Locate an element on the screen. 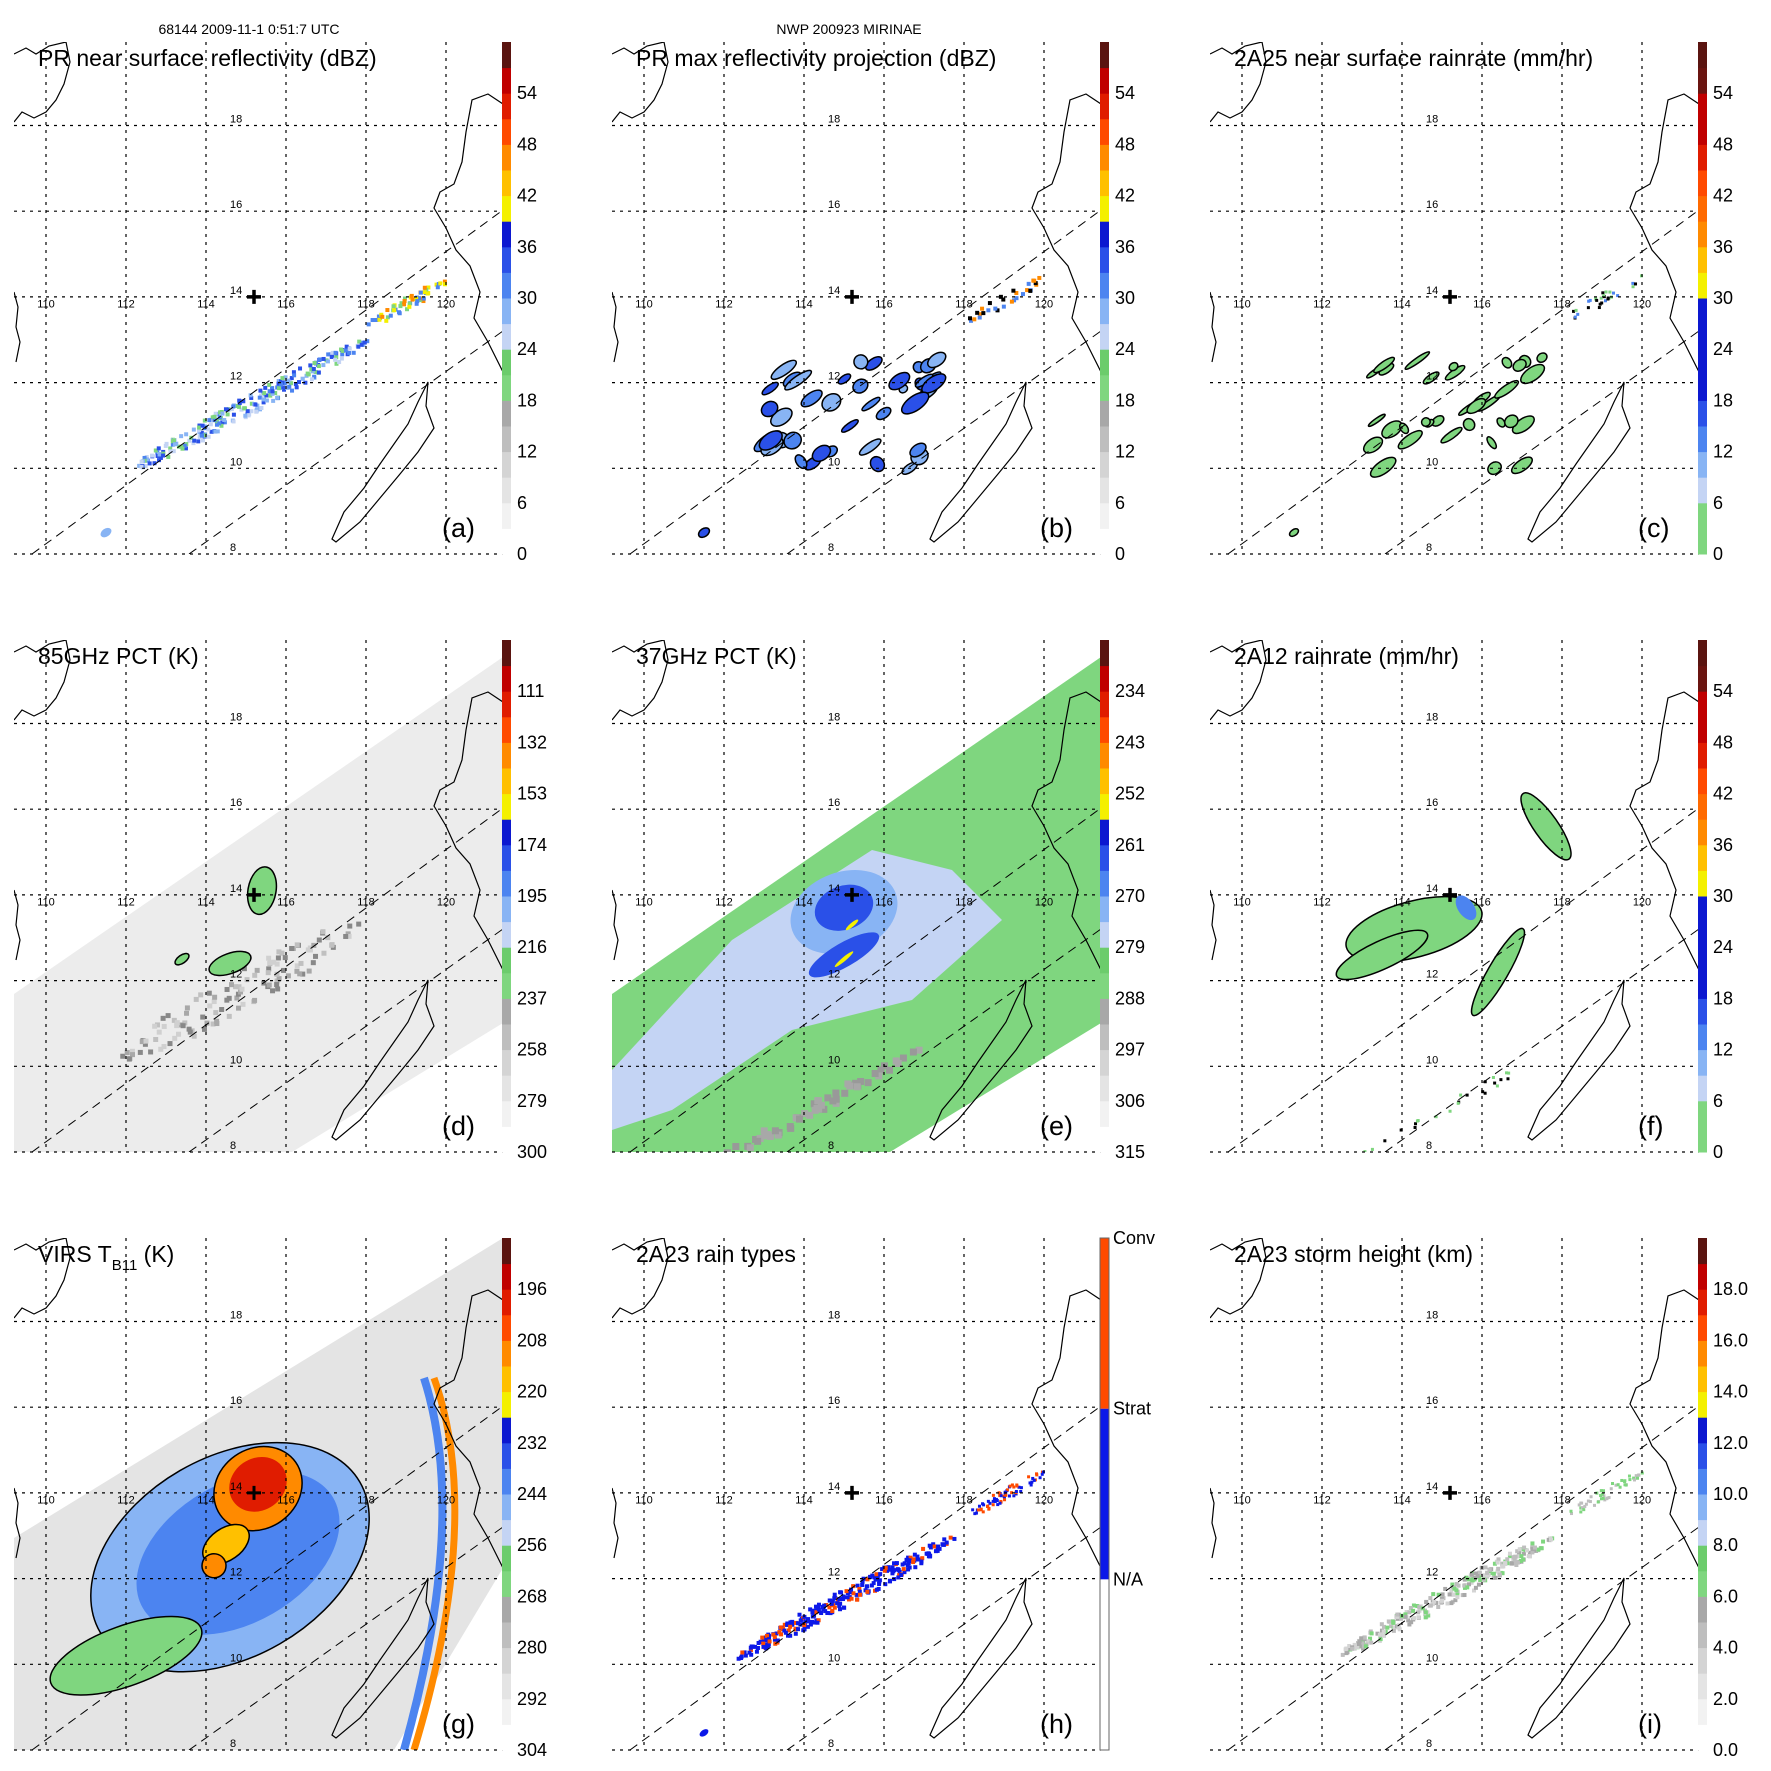  colorbar-tick-label: 280 is located at coordinates (532, 1648).